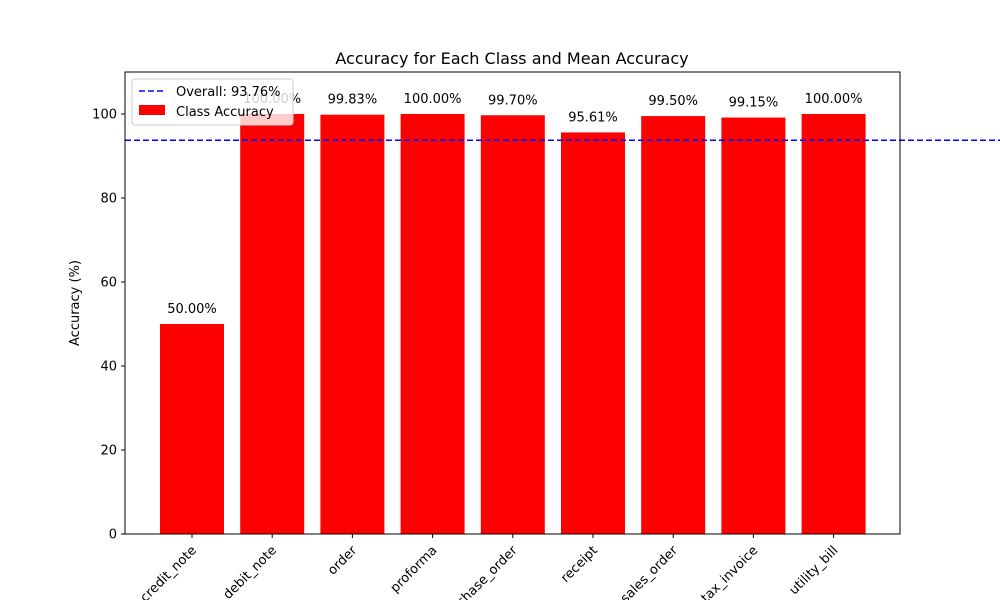 The height and width of the screenshot is (605, 1000). I want to click on x-tick-label: sales_order, so click(650, 571).